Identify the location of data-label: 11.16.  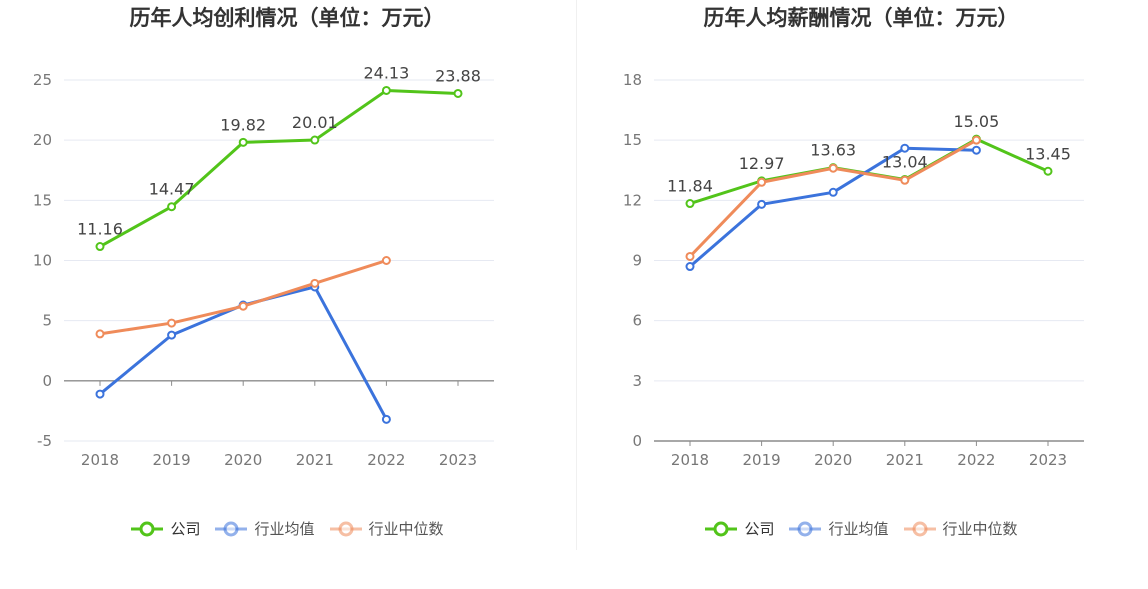
(100, 229).